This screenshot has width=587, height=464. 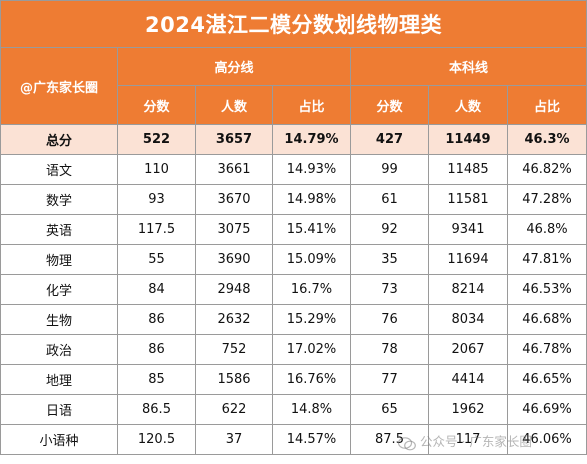 I want to click on table-cell: 3657, so click(x=234, y=139).